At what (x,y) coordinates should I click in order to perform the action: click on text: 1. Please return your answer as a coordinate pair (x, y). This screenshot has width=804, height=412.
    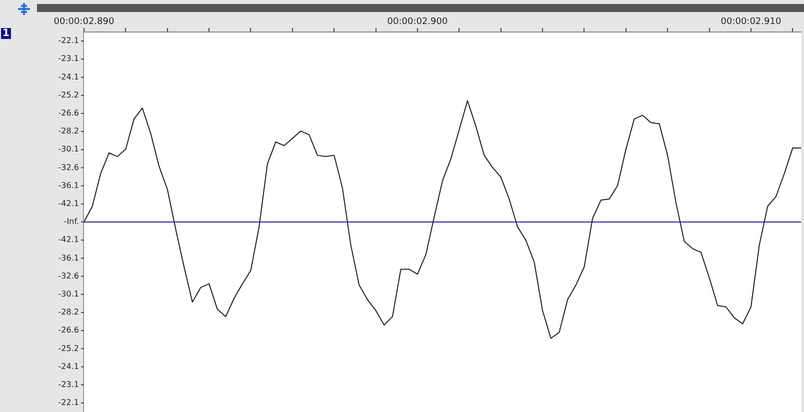
    Looking at the image, I should click on (6, 33).